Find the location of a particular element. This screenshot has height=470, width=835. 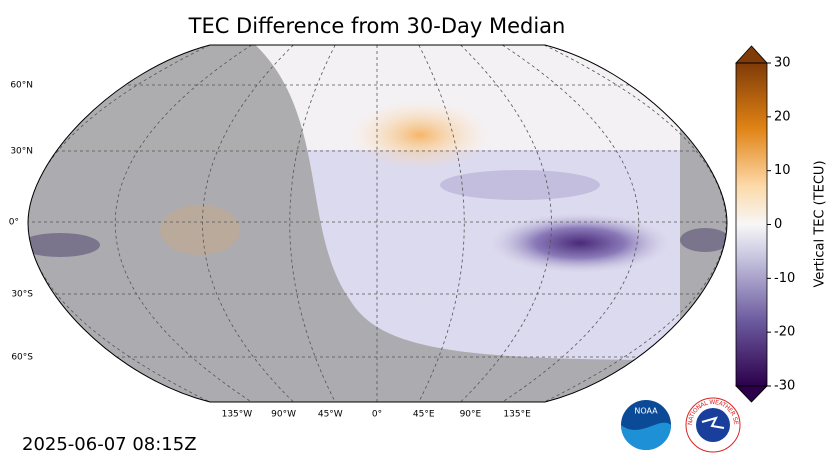

colorbar-tick-label: -30 is located at coordinates (784, 386).